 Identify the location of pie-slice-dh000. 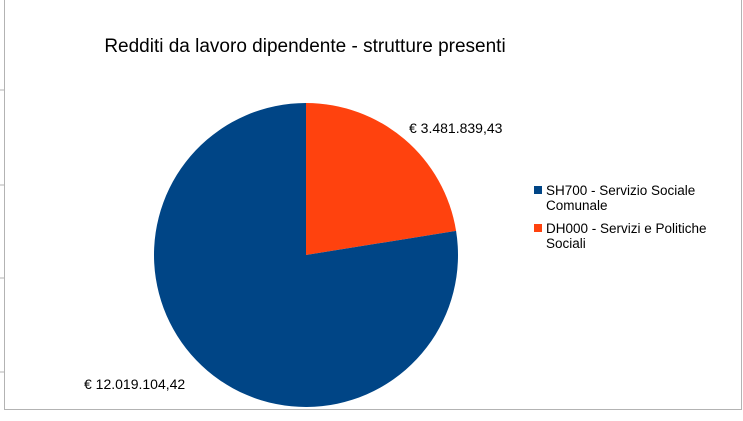
(381, 179).